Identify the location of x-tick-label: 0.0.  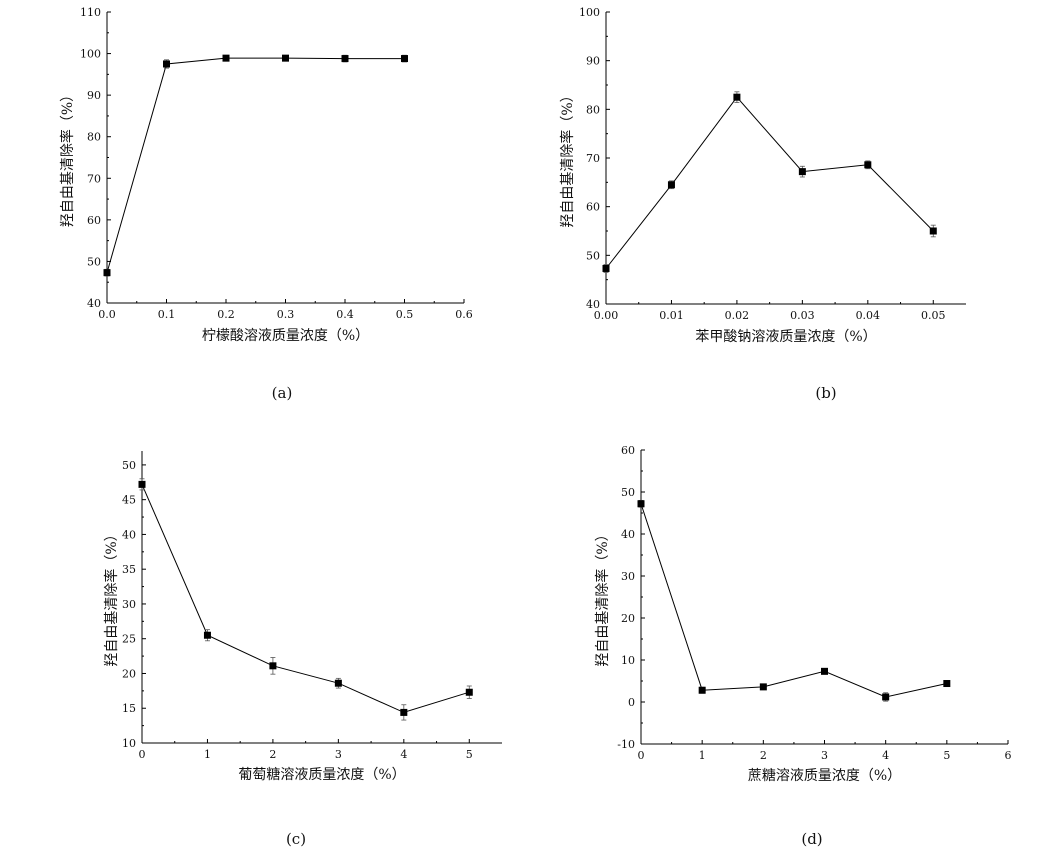
(107, 314).